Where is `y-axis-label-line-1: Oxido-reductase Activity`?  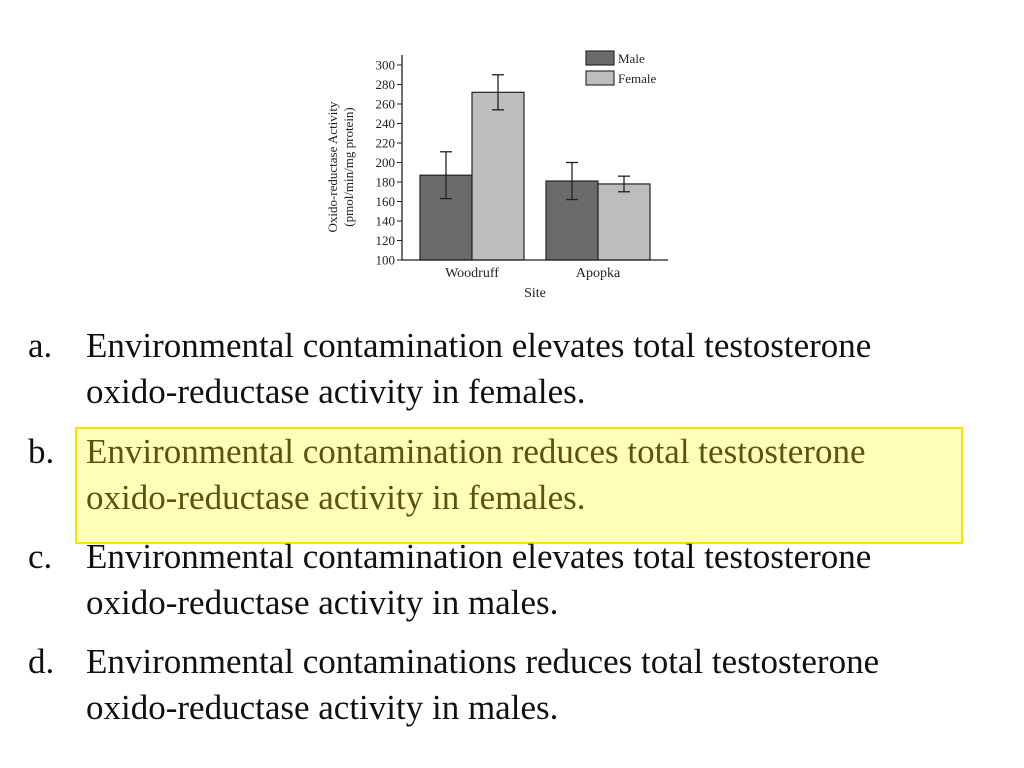 y-axis-label-line-1: Oxido-reductase Activity is located at coordinates (332, 167).